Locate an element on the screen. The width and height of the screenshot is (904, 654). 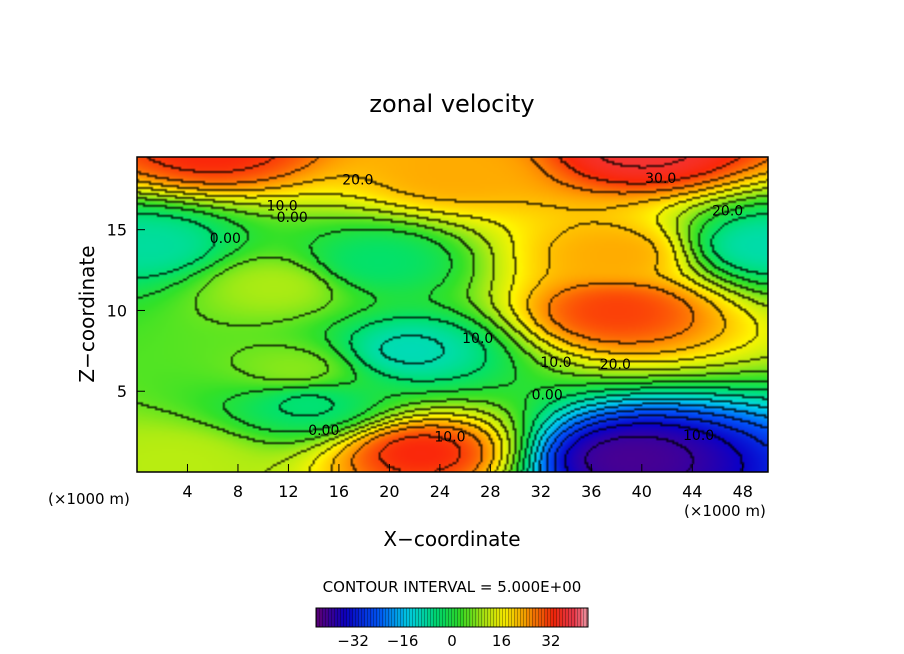
colorbar: −32 −16 0 16 32 is located at coordinates (452, 628).